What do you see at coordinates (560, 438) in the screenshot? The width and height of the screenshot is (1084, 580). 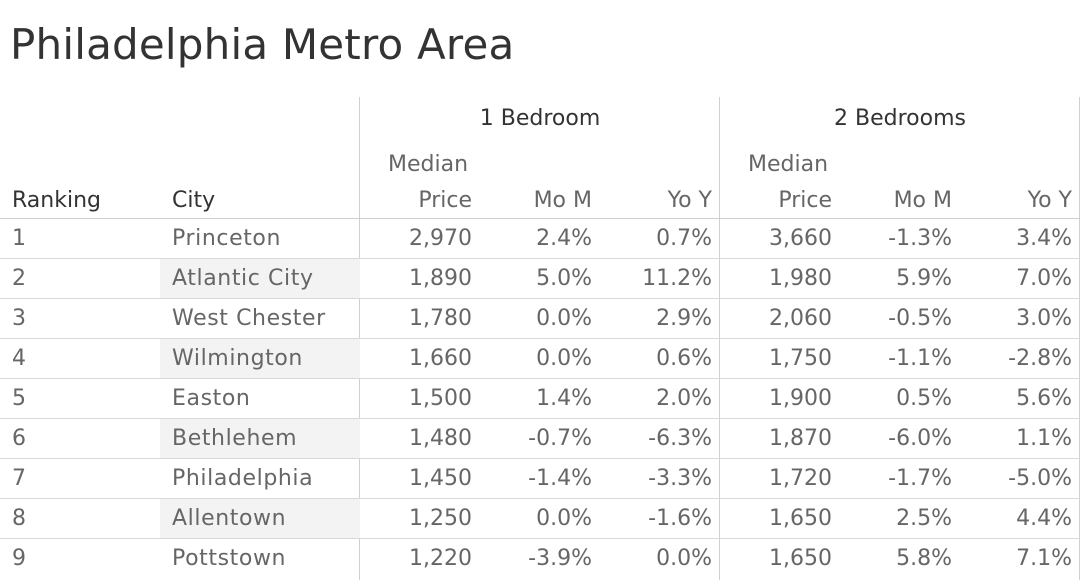 I see `cell-1br-mom: -0.7%` at bounding box center [560, 438].